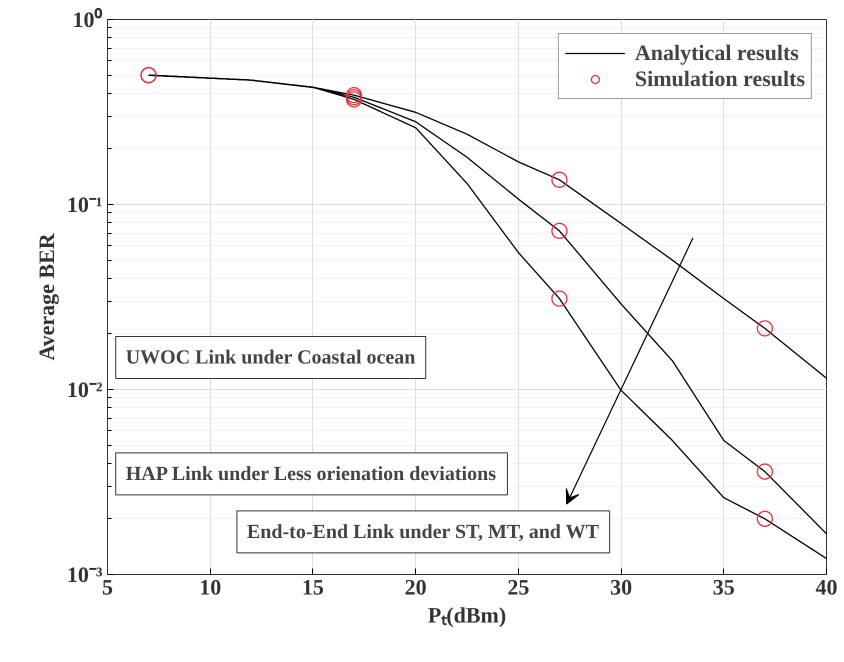 This screenshot has width=844, height=662. Describe the element at coordinates (423, 531) in the screenshot. I see `annotation: End-to-End Link under ST, MT, and WT` at that location.